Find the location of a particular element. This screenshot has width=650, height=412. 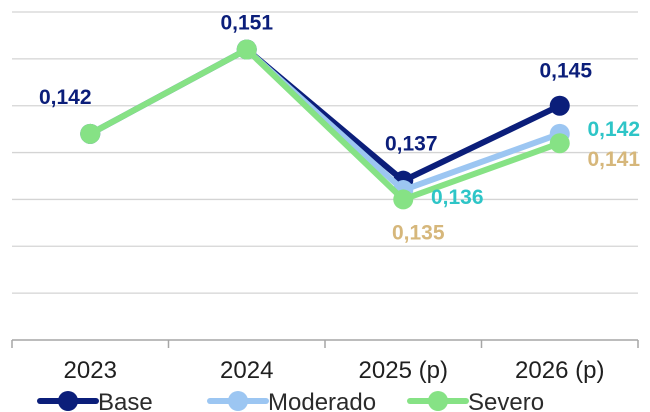

legend-label-base: Base is located at coordinates (125, 400).